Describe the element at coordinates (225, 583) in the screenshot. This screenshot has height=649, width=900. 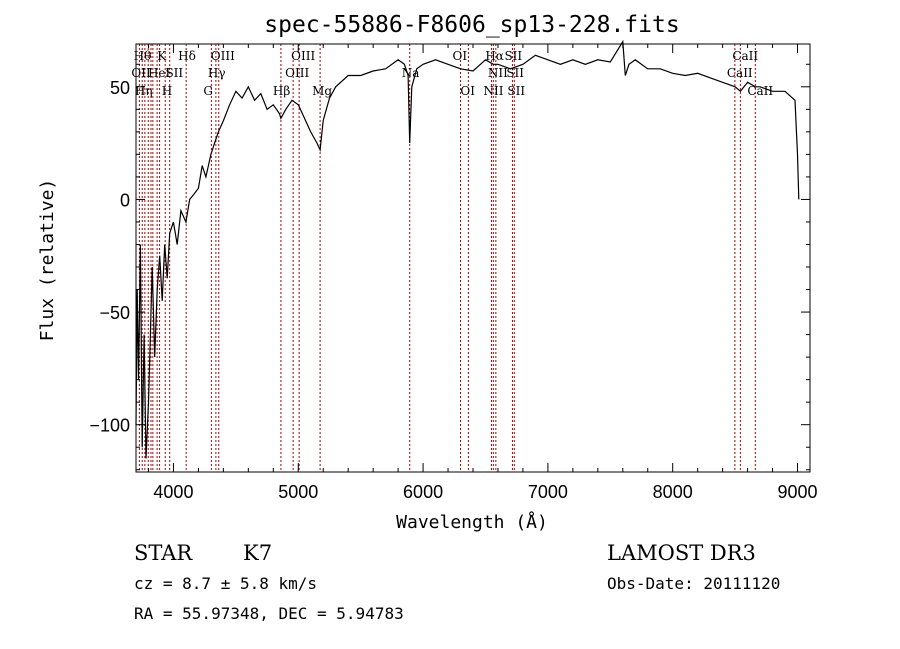
I see `redshift-cz: cz = 8.7 ± 5.8 km/s` at that location.